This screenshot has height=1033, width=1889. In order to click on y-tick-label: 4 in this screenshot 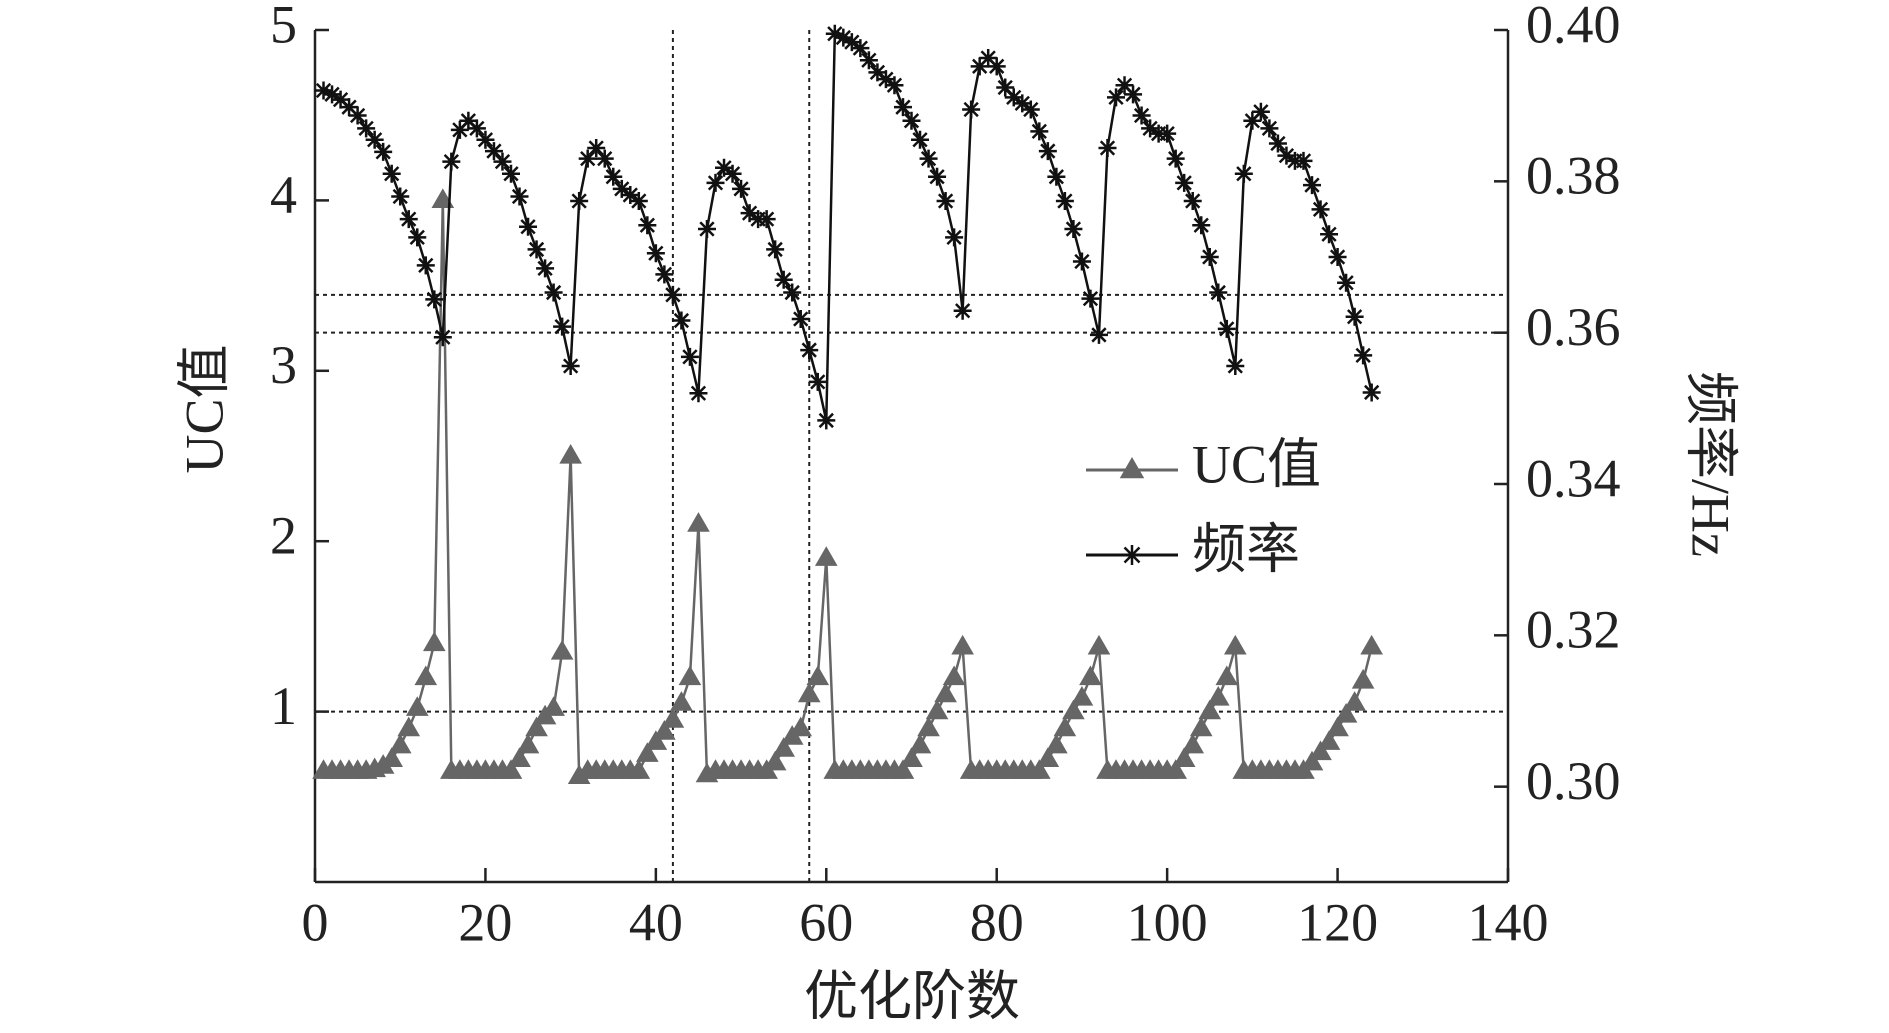, I will do `click(283, 195)`.